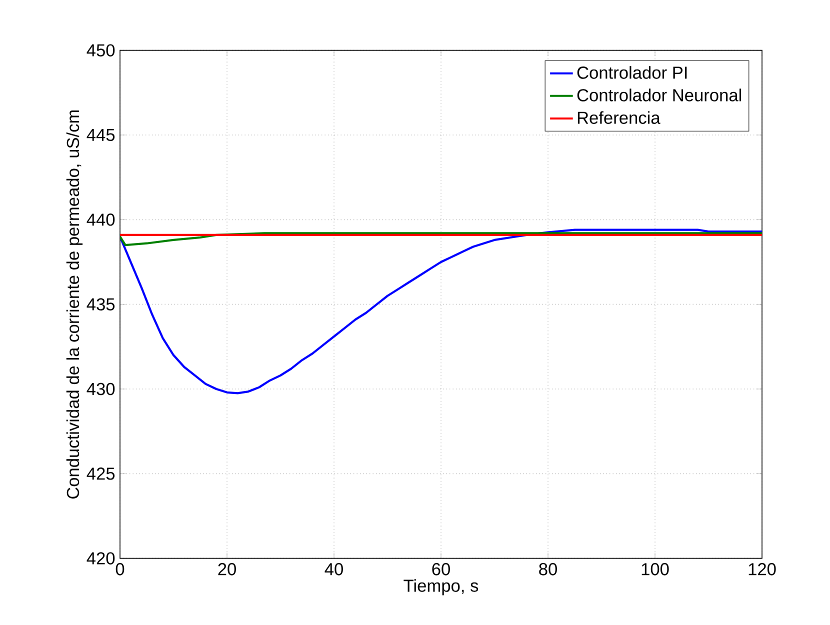 This screenshot has width=830, height=625. I want to click on y-tick-label: 435, so click(100, 304).